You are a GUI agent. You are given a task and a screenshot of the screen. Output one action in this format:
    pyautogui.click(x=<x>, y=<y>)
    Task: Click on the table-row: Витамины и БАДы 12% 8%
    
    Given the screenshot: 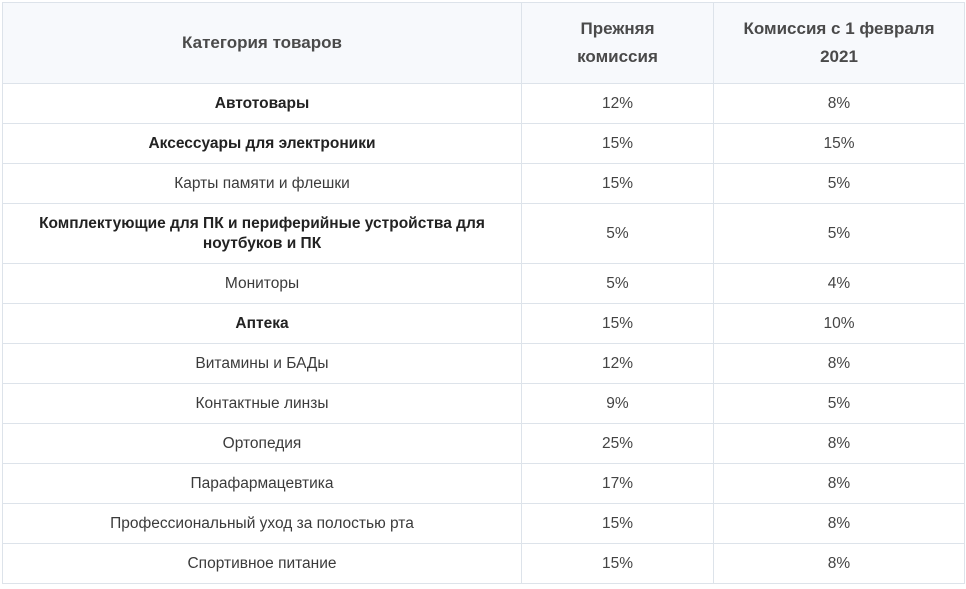 What is the action you would take?
    pyautogui.click(x=483, y=363)
    